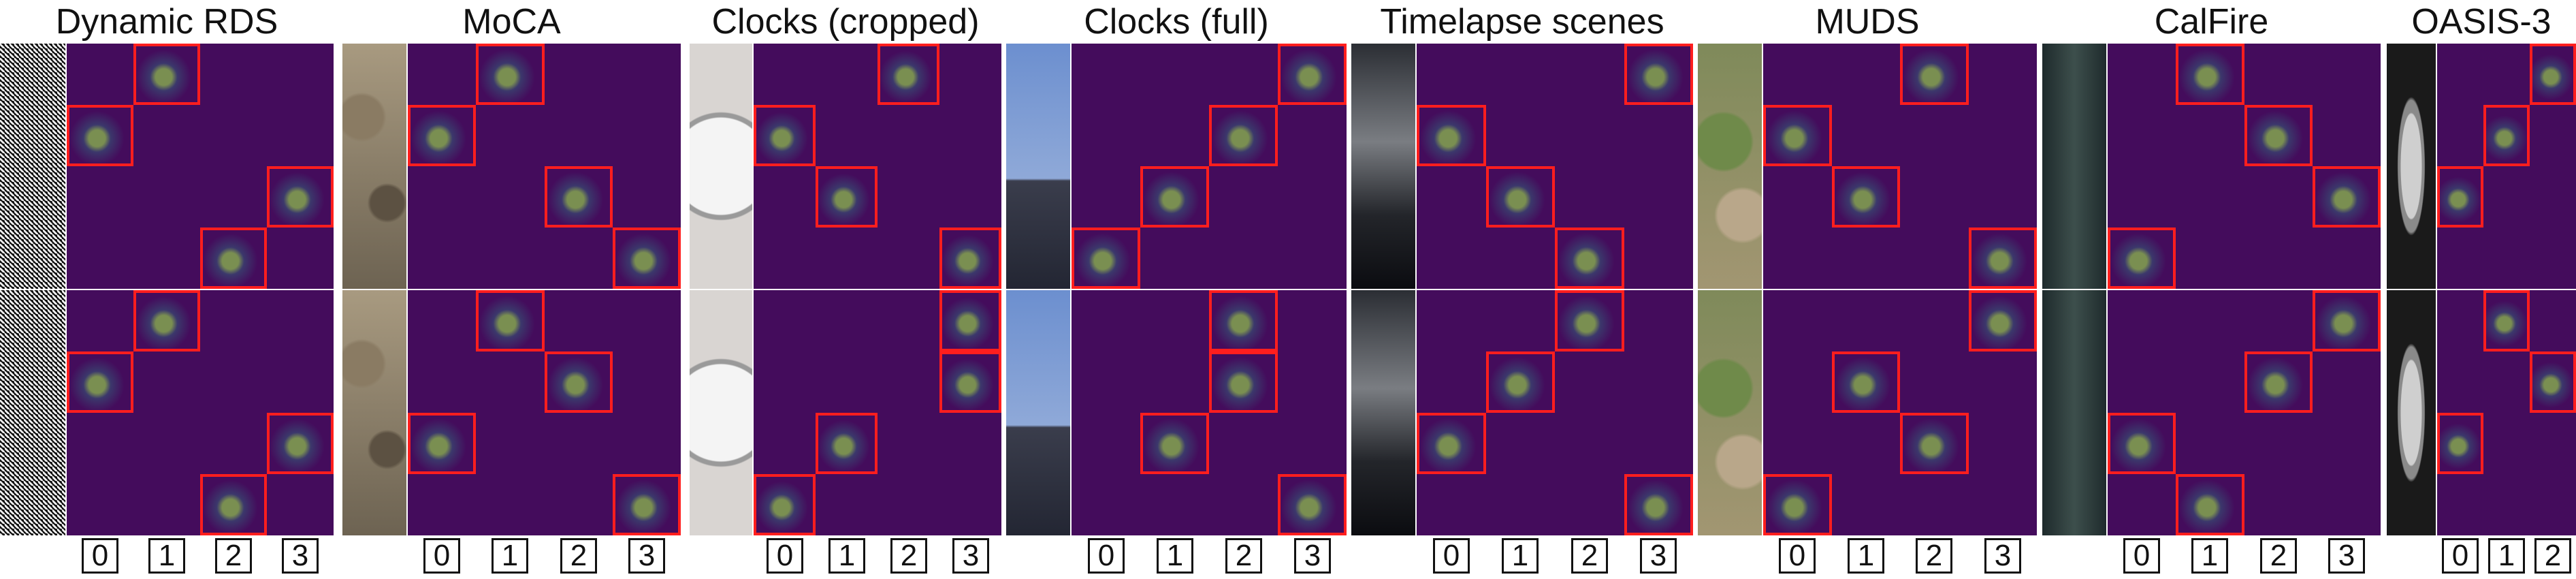  What do you see at coordinates (167, 22) in the screenshot?
I see `panel-title: Dynamic RDS` at bounding box center [167, 22].